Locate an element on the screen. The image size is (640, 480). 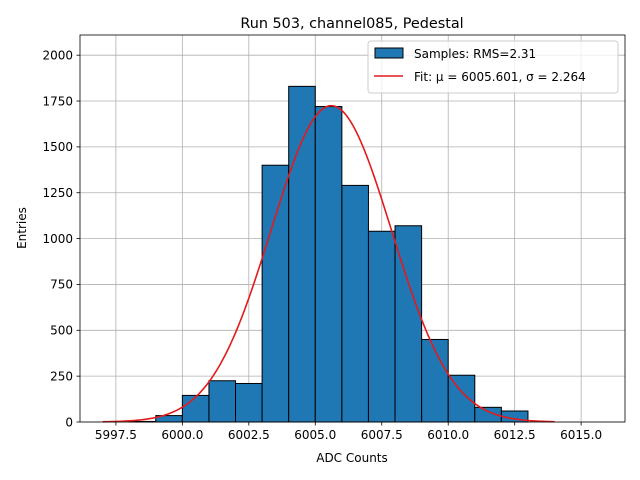
chart-title: Run 503, channel085, Pedestal is located at coordinates (351, 24).